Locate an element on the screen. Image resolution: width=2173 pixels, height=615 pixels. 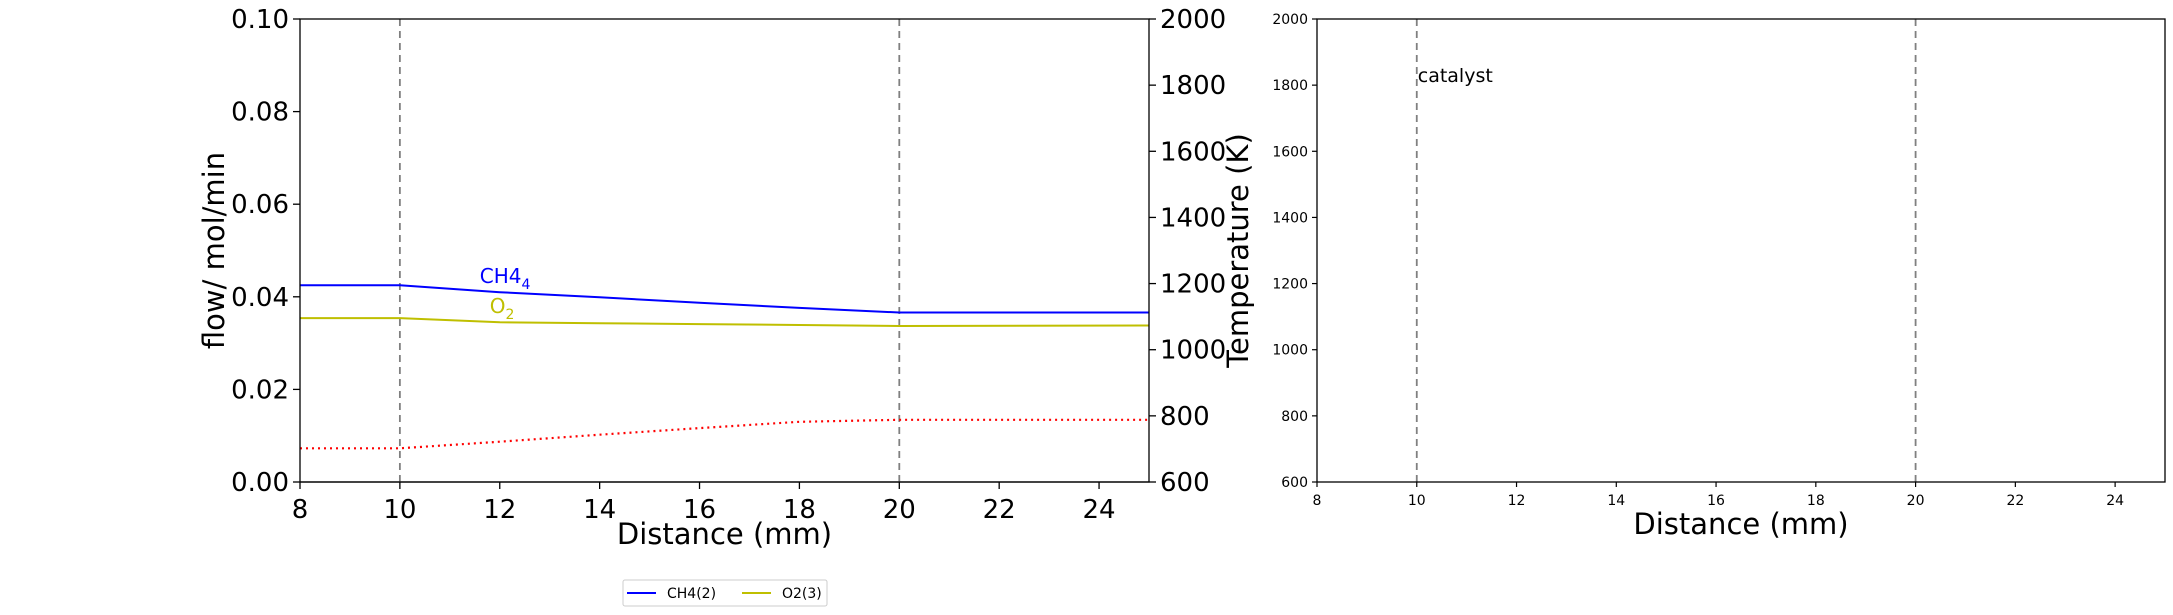
left-x-axis-title: Distance (mm) is located at coordinates (724, 534).